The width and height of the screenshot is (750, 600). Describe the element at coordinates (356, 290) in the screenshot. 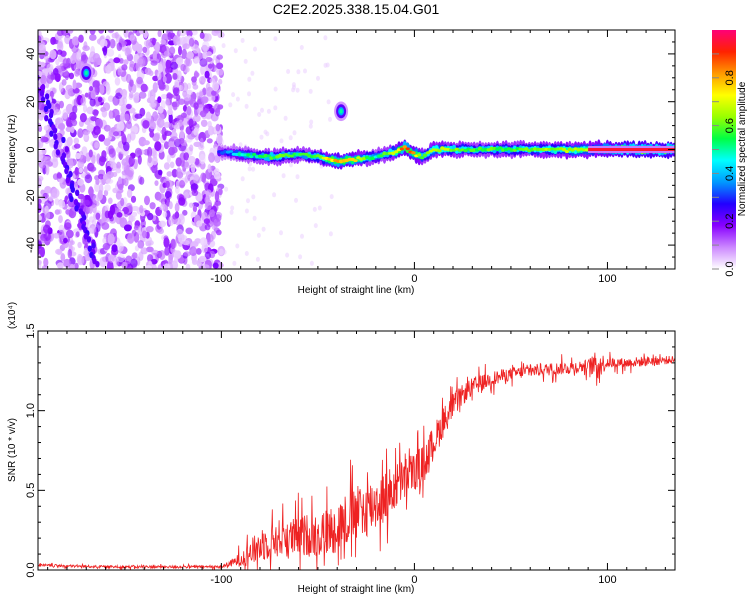

I see `spectrogram-x-axis-label: Height of straight line (km)` at that location.